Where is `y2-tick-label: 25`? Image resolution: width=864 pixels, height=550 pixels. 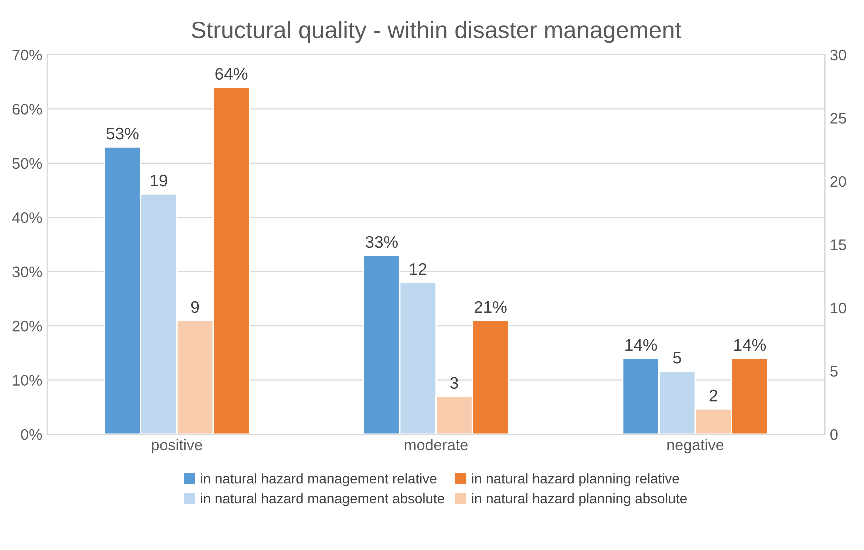
y2-tick-label: 25 is located at coordinates (838, 118).